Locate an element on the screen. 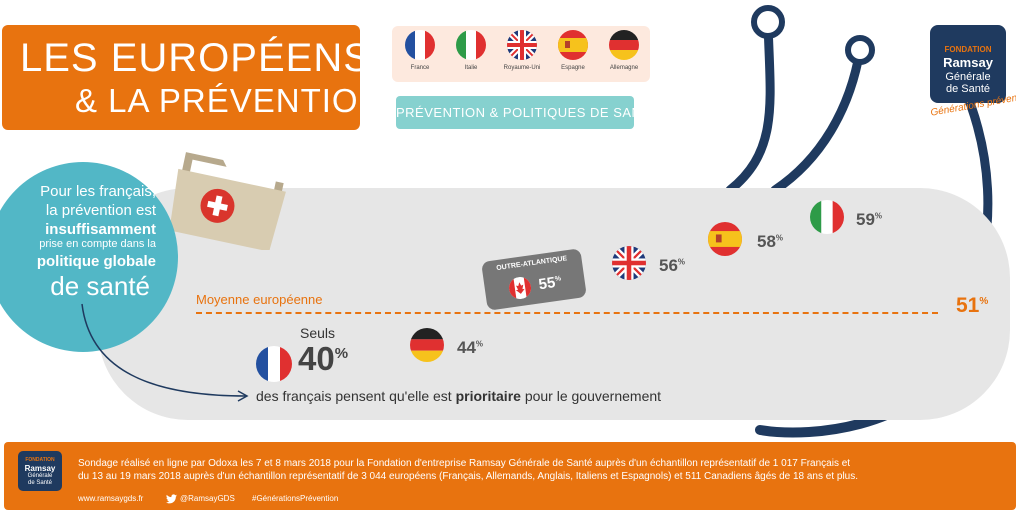 The width and height of the screenshot is (1016, 516). uk-unit: % is located at coordinates (681, 262).